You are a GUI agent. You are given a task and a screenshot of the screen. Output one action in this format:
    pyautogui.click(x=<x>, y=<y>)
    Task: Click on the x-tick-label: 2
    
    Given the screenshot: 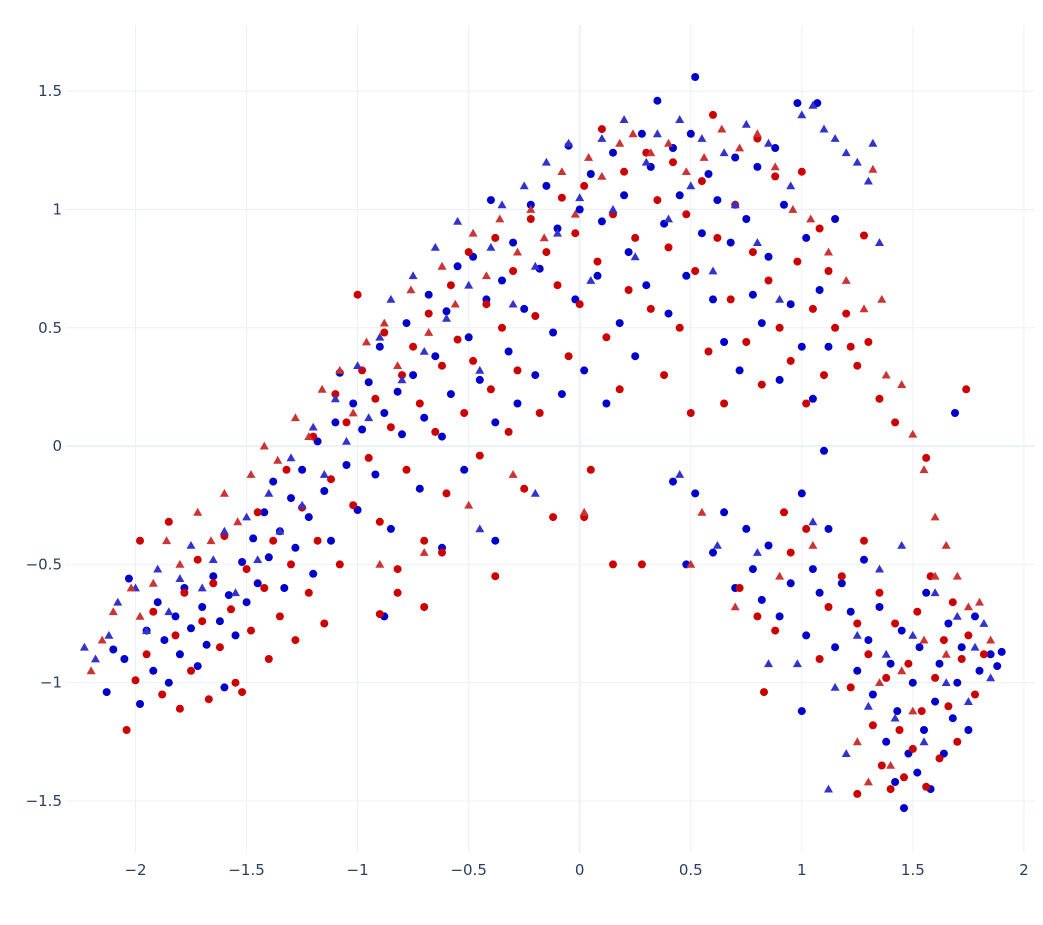 What is the action you would take?
    pyautogui.click(x=1024, y=870)
    